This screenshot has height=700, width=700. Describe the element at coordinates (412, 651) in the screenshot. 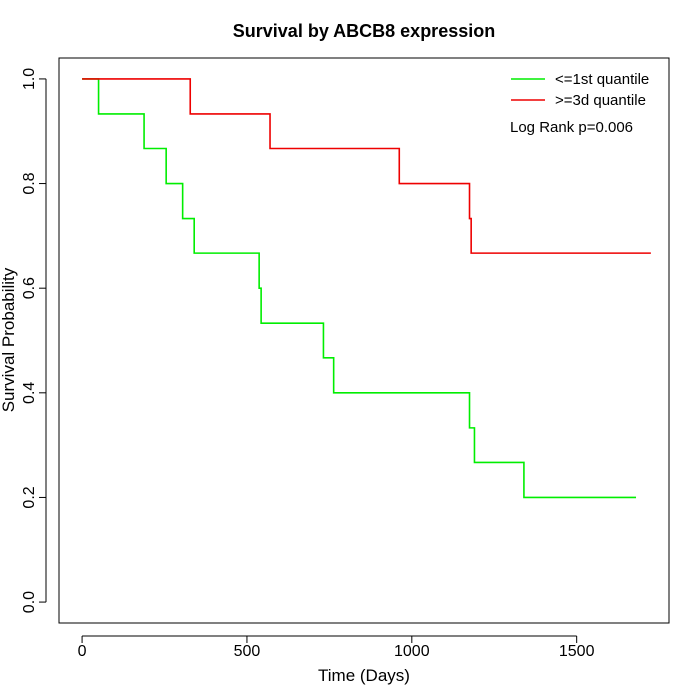

I see `x-tick-label: 1000` at that location.